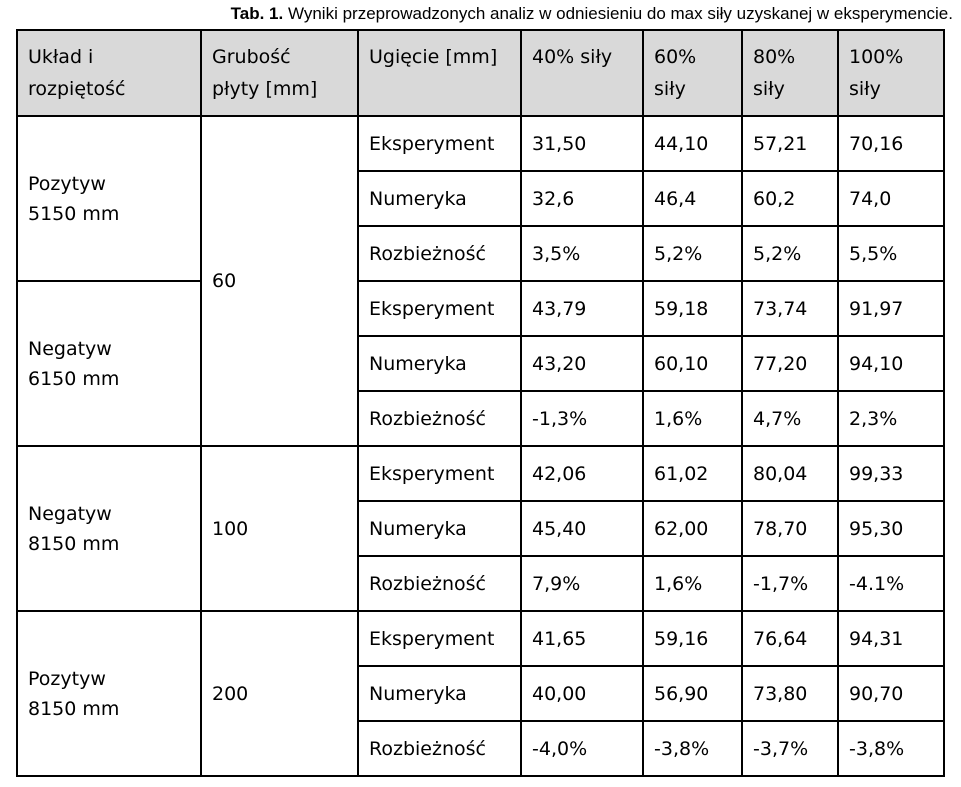  What do you see at coordinates (582, 418) in the screenshot?
I see `value-cell: -1,3%` at bounding box center [582, 418].